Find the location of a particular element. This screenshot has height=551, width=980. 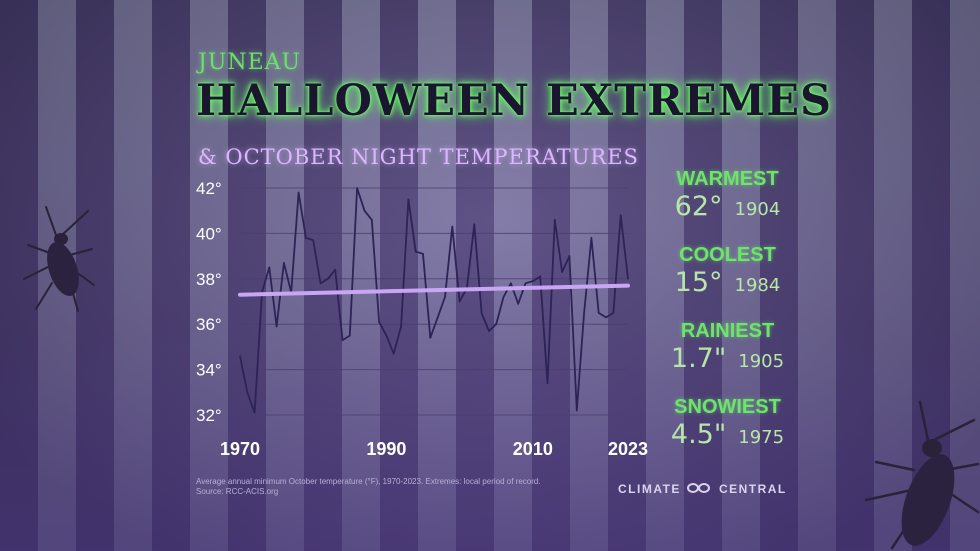

stat-year: 1984 is located at coordinates (757, 285).